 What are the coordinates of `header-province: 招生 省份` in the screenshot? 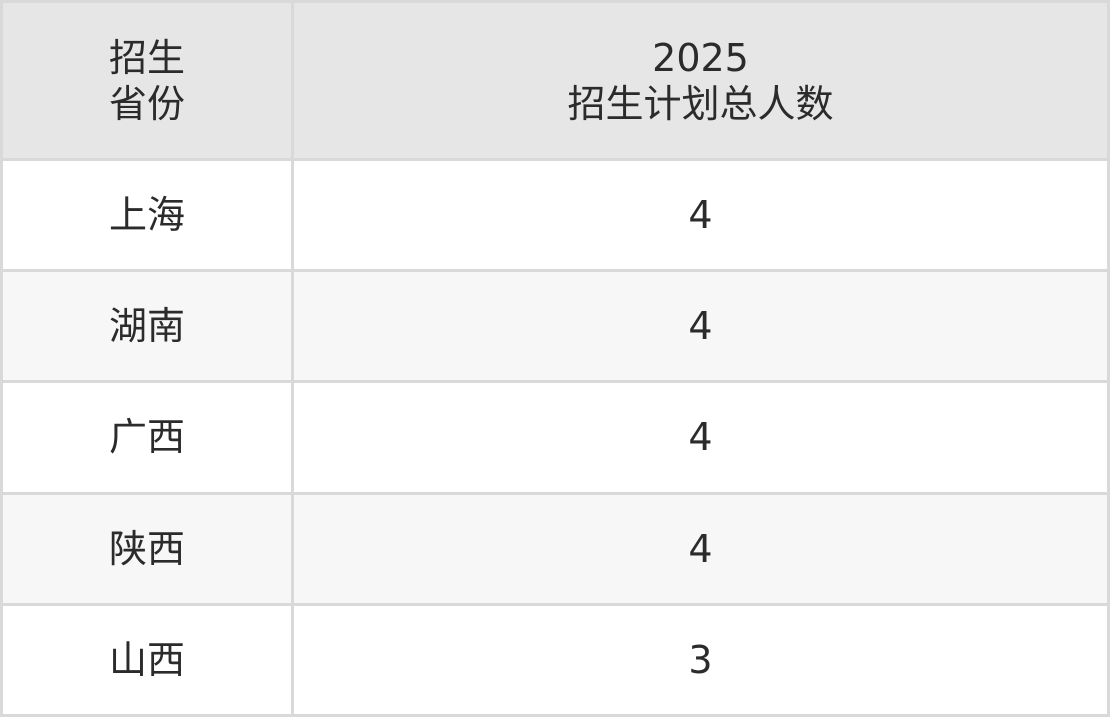 It's located at (147, 80).